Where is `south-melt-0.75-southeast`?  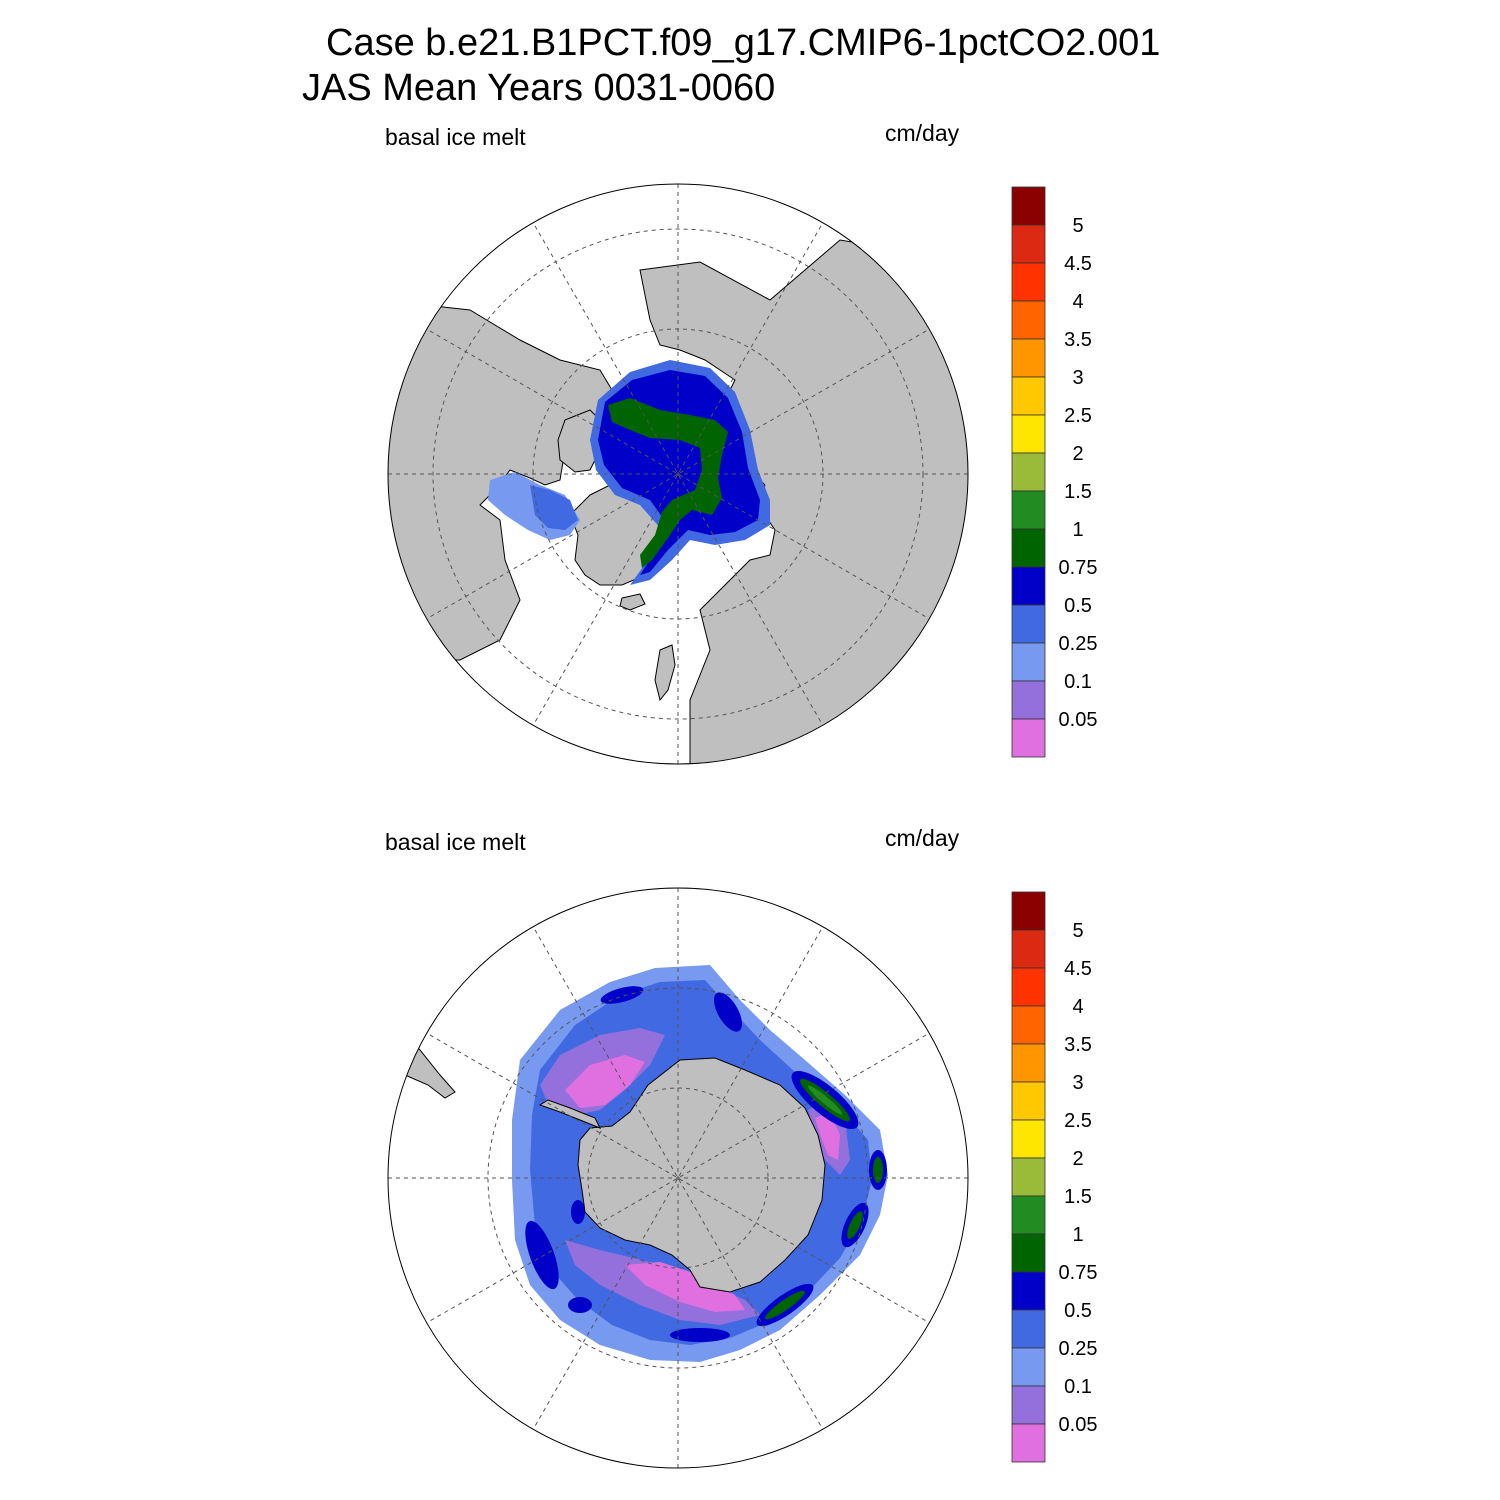 south-melt-0.75-southeast is located at coordinates (855, 1225).